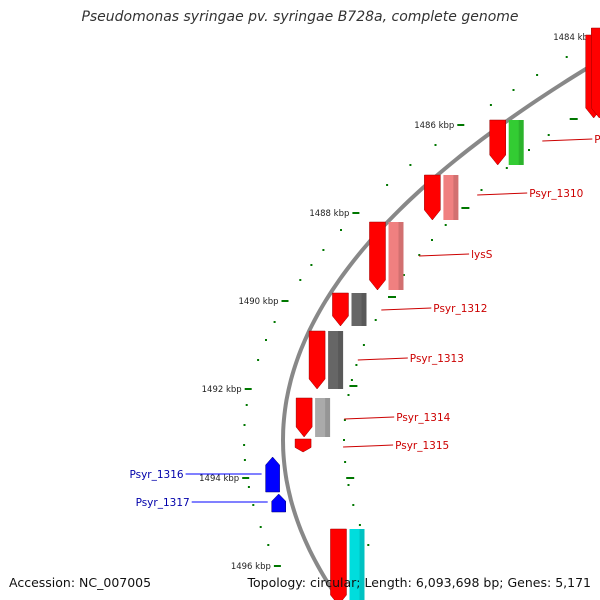  I want to click on topology-value: circular;, so click(335, 582).